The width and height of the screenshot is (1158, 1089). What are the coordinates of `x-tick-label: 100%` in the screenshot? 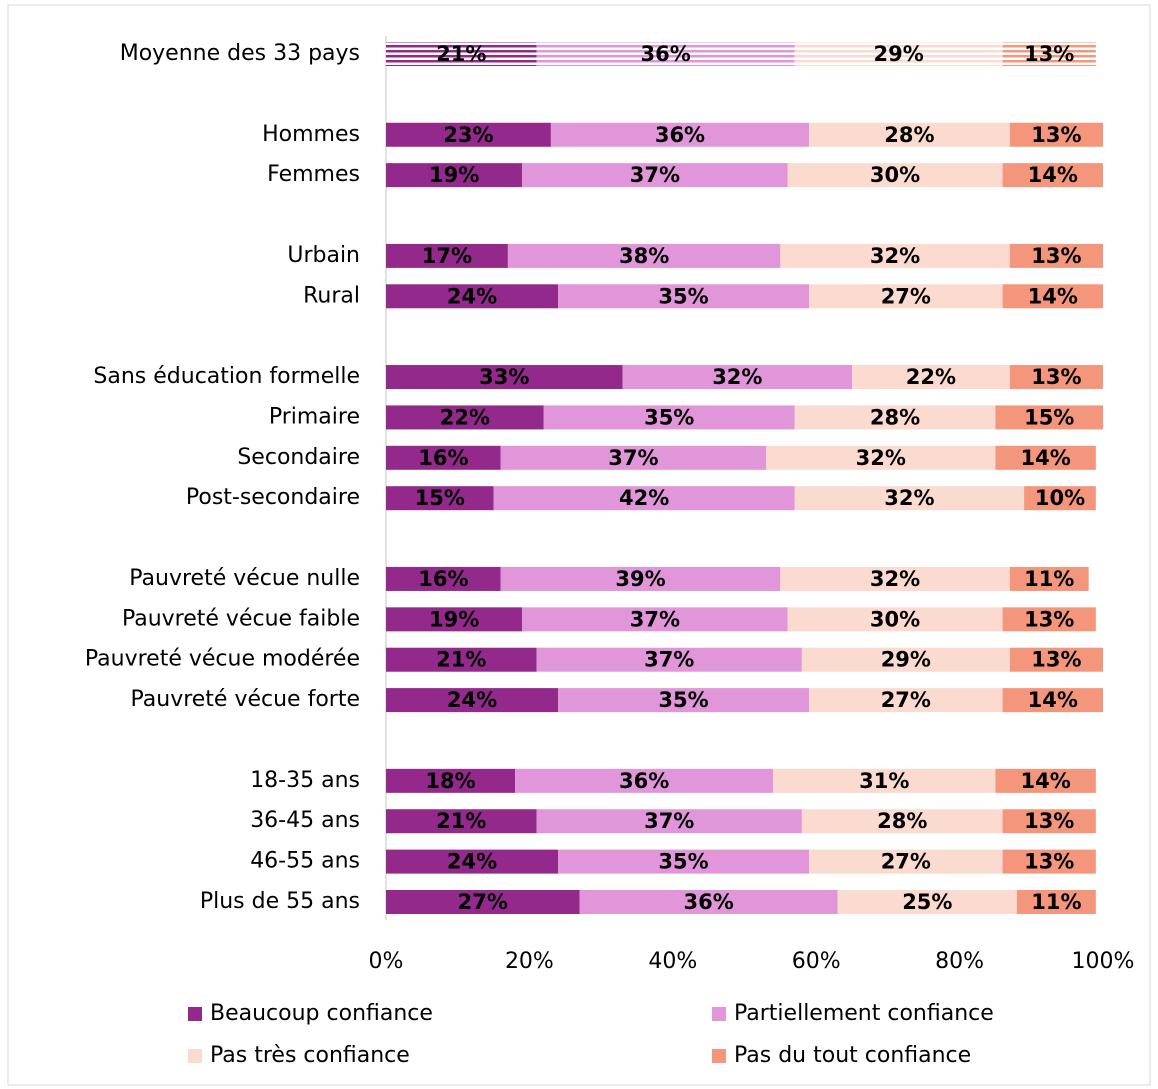 It's located at (1103, 961).